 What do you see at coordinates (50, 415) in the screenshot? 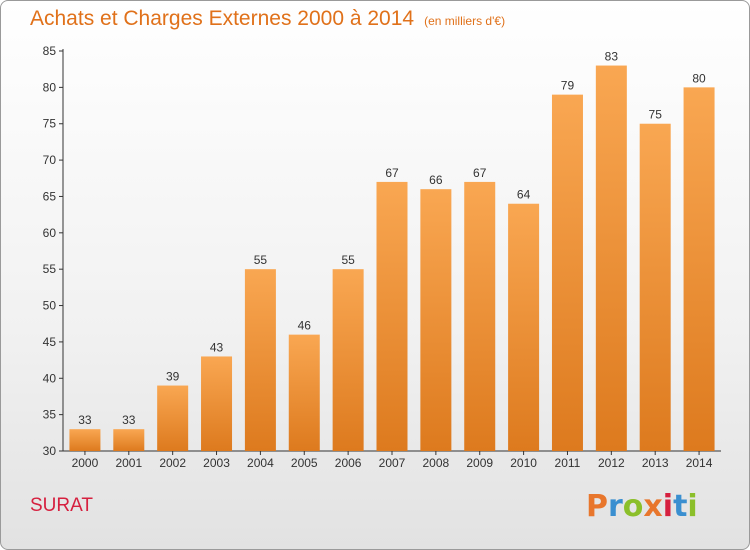
I see `y-tick-label: 35` at bounding box center [50, 415].